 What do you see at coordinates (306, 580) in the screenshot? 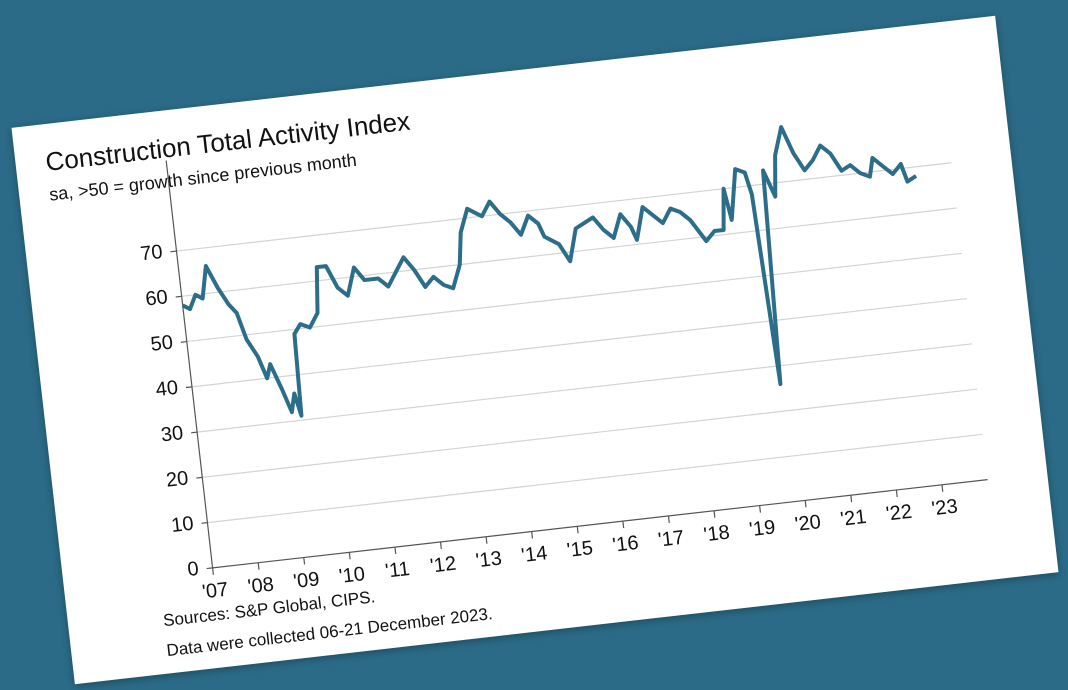
I see `x-tick-label: '09` at bounding box center [306, 580].